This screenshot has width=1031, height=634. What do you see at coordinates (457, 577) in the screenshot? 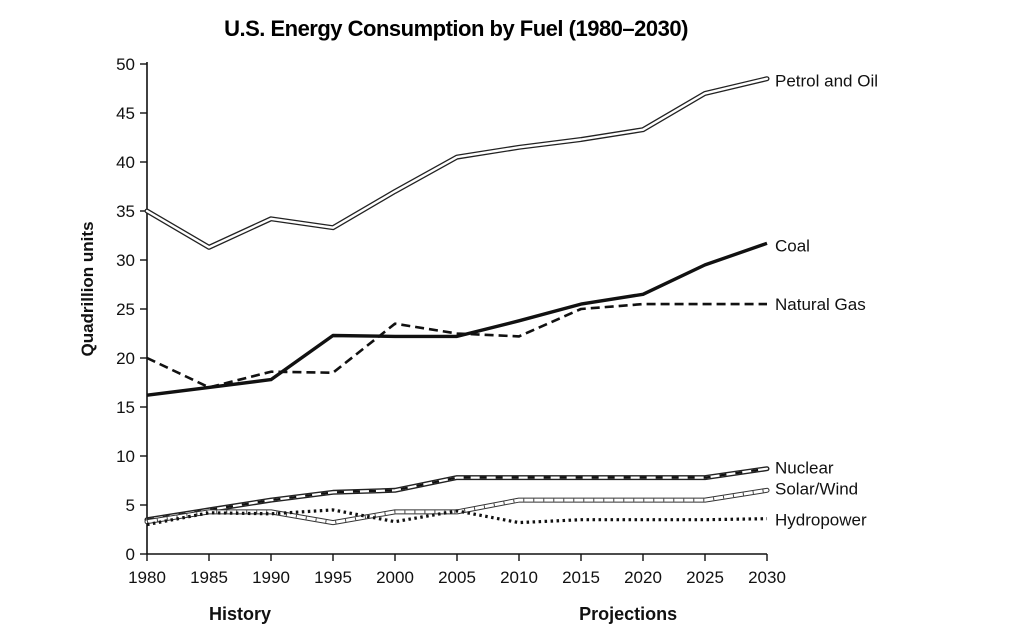
I see `x-tick-label: 2005` at bounding box center [457, 577].